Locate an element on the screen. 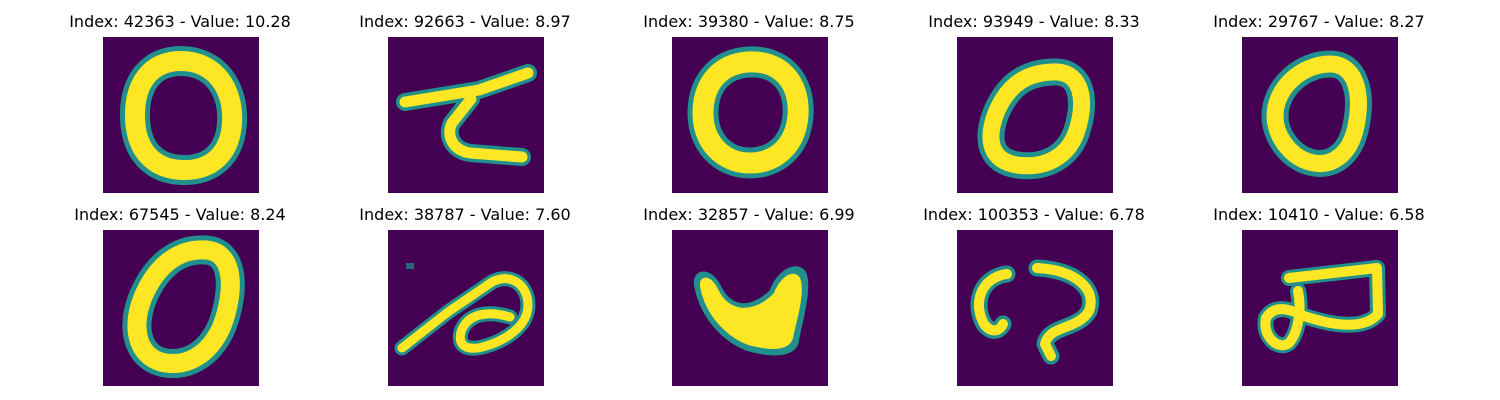  digit-stroke-9-graphic is located at coordinates (1035, 308).